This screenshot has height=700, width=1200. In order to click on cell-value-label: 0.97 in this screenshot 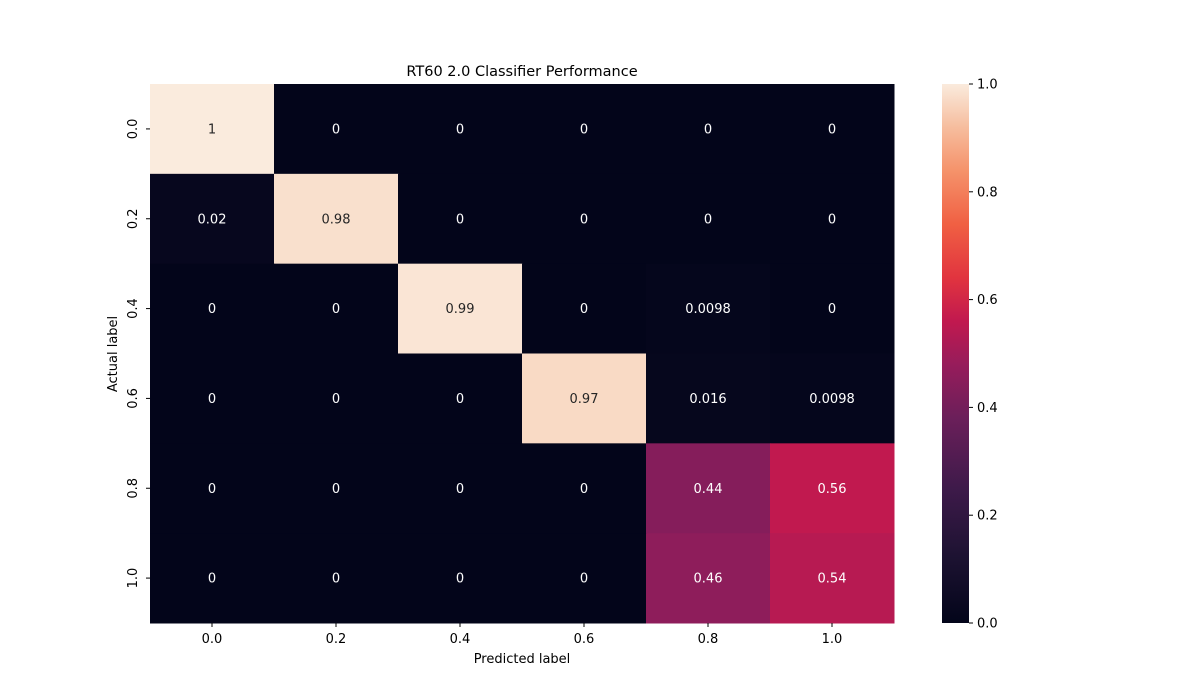, I will do `click(584, 399)`.